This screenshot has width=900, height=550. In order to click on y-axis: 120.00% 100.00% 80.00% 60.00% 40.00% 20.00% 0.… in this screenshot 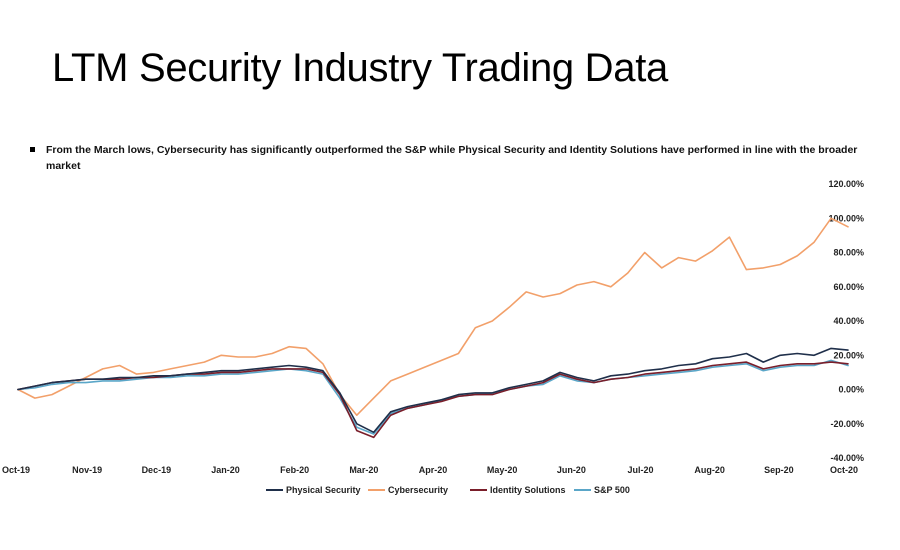, I will do `click(846, 321)`.